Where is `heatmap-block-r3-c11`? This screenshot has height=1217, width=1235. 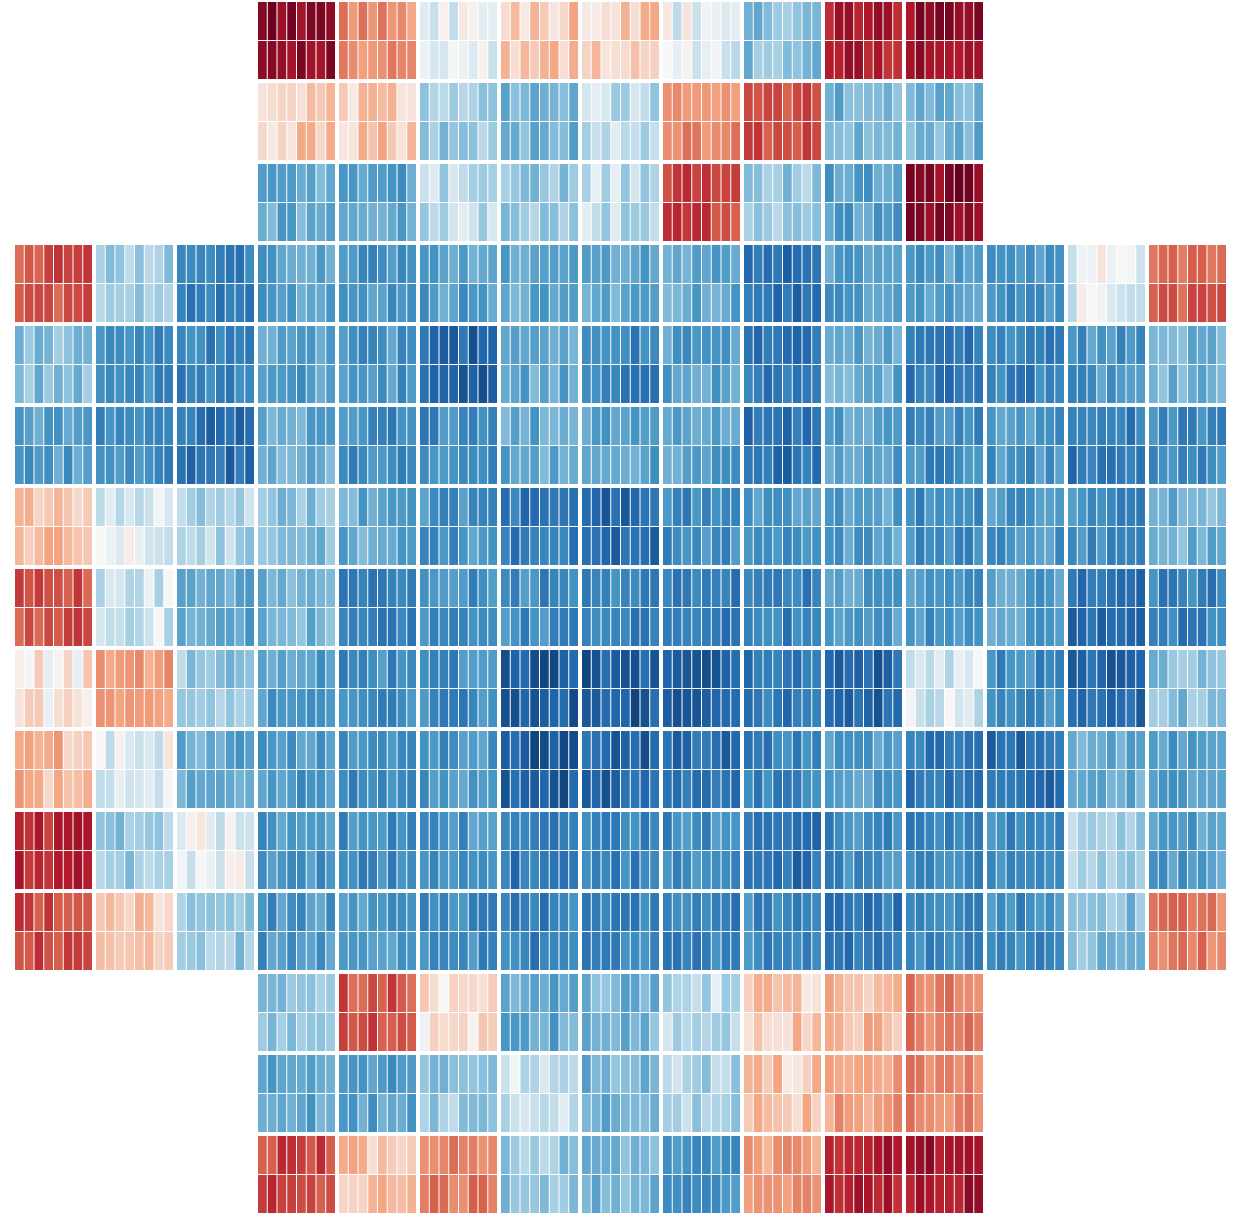
heatmap-block-r3-c11 is located at coordinates (944, 283).